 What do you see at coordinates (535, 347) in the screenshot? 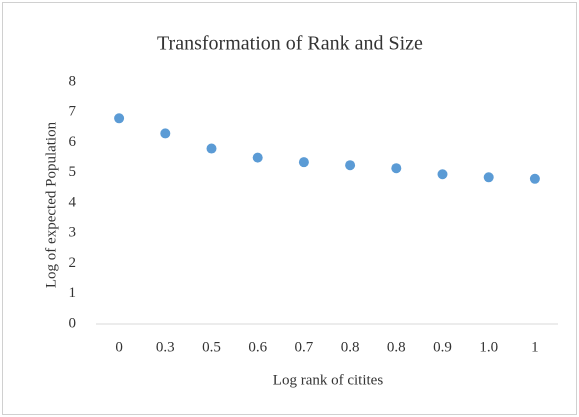
I see `x-tick-label: 1` at bounding box center [535, 347].